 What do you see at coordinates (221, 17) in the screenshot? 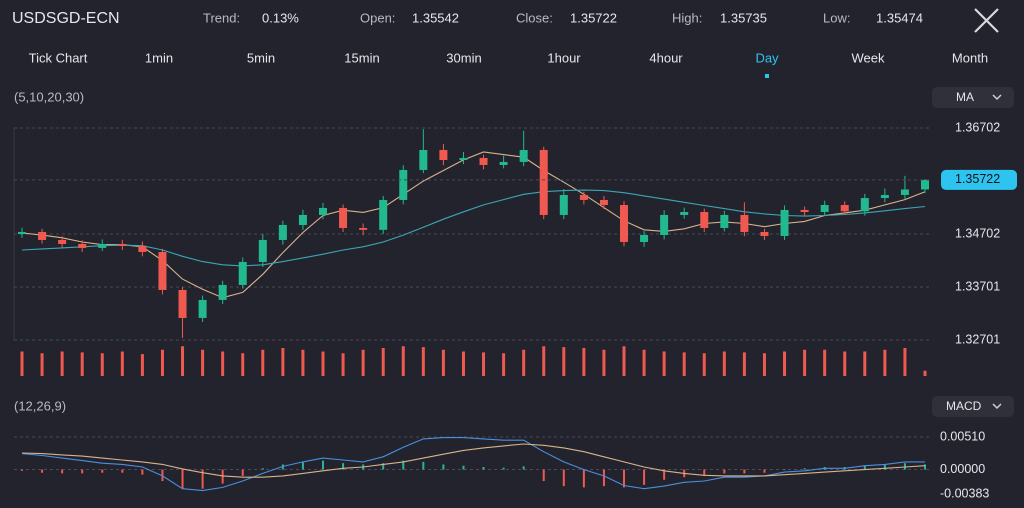
I see `stat-label: Trend:` at bounding box center [221, 17].